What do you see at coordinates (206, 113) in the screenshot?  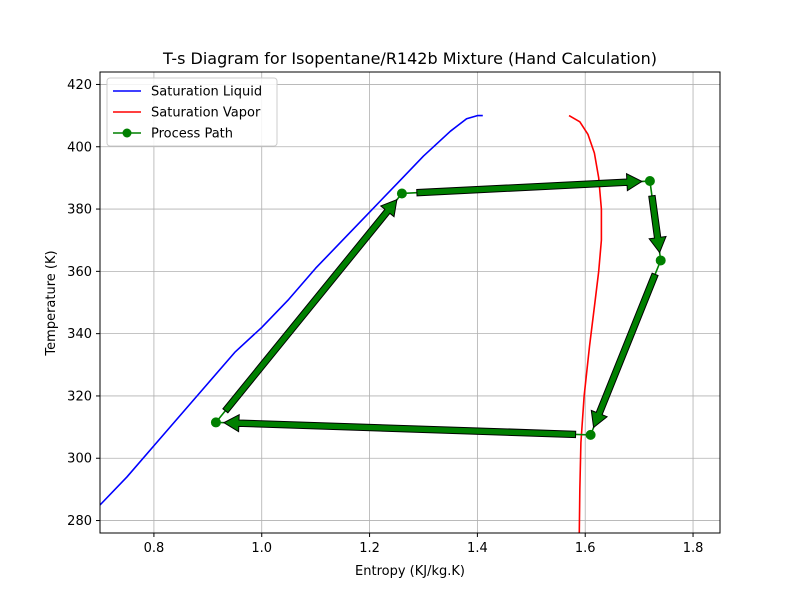 I see `legend-label: Saturation Vapor` at bounding box center [206, 113].